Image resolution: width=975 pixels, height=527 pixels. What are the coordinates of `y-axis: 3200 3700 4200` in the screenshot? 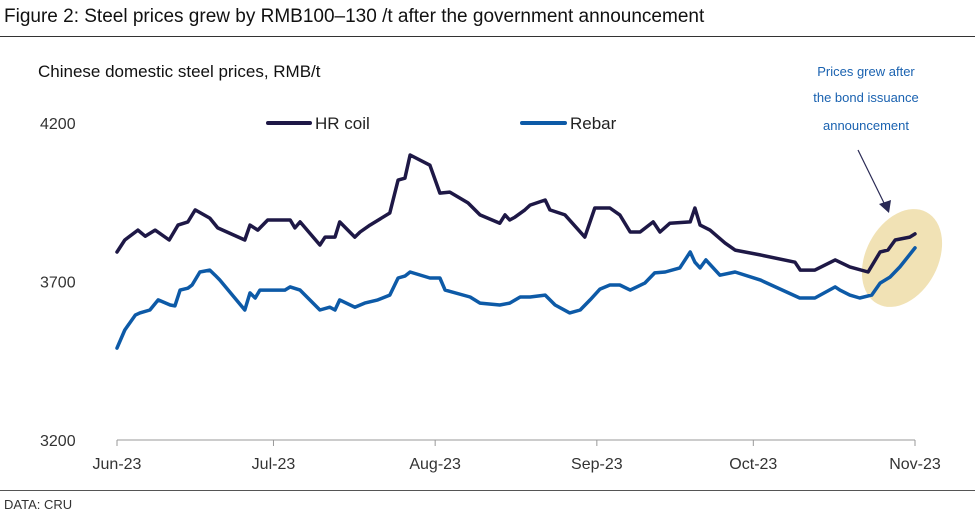 It's located at (58, 283).